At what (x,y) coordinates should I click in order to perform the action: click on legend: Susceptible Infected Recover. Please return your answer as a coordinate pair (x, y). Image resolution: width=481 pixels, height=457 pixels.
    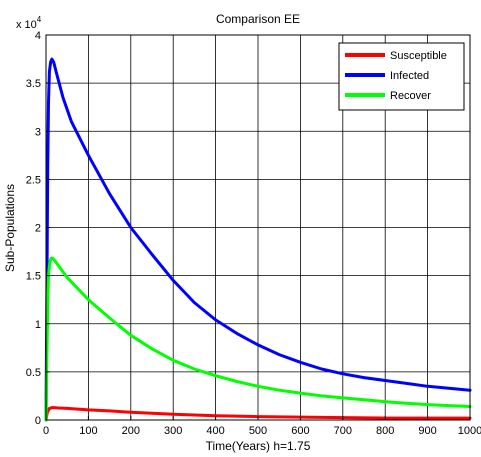
    Looking at the image, I should click on (401, 76).